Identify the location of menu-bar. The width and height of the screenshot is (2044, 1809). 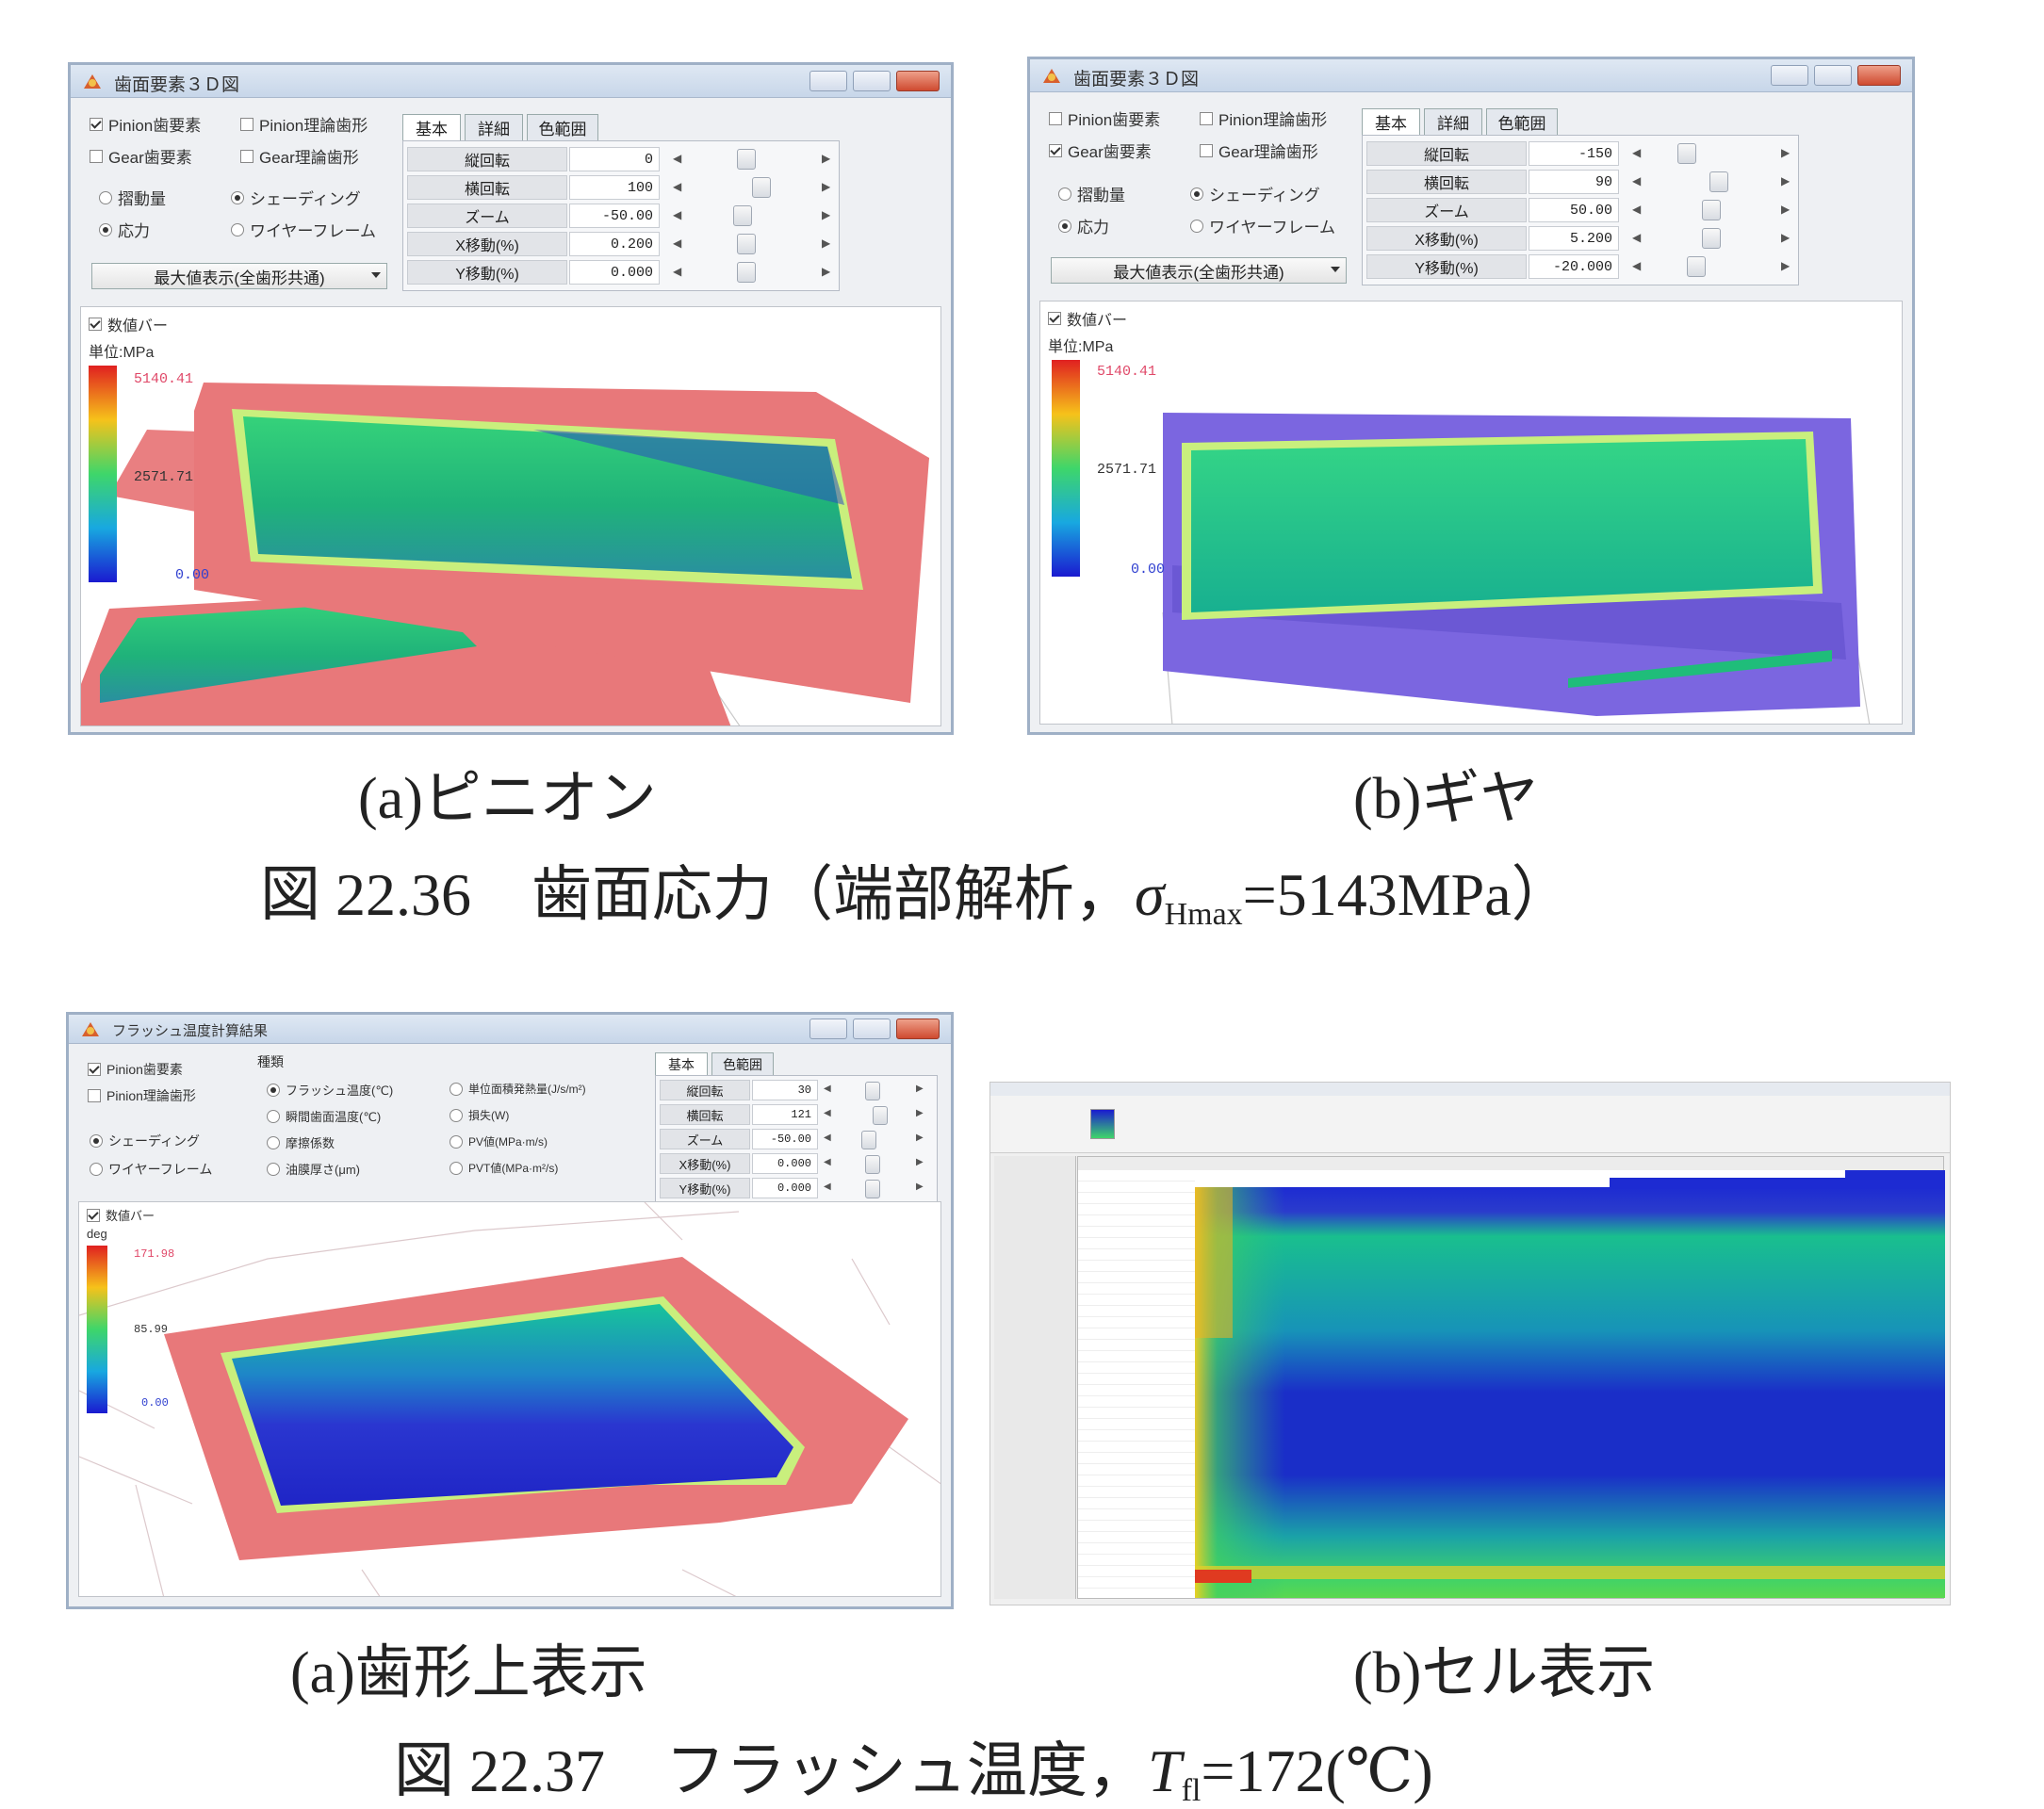
(1470, 1090).